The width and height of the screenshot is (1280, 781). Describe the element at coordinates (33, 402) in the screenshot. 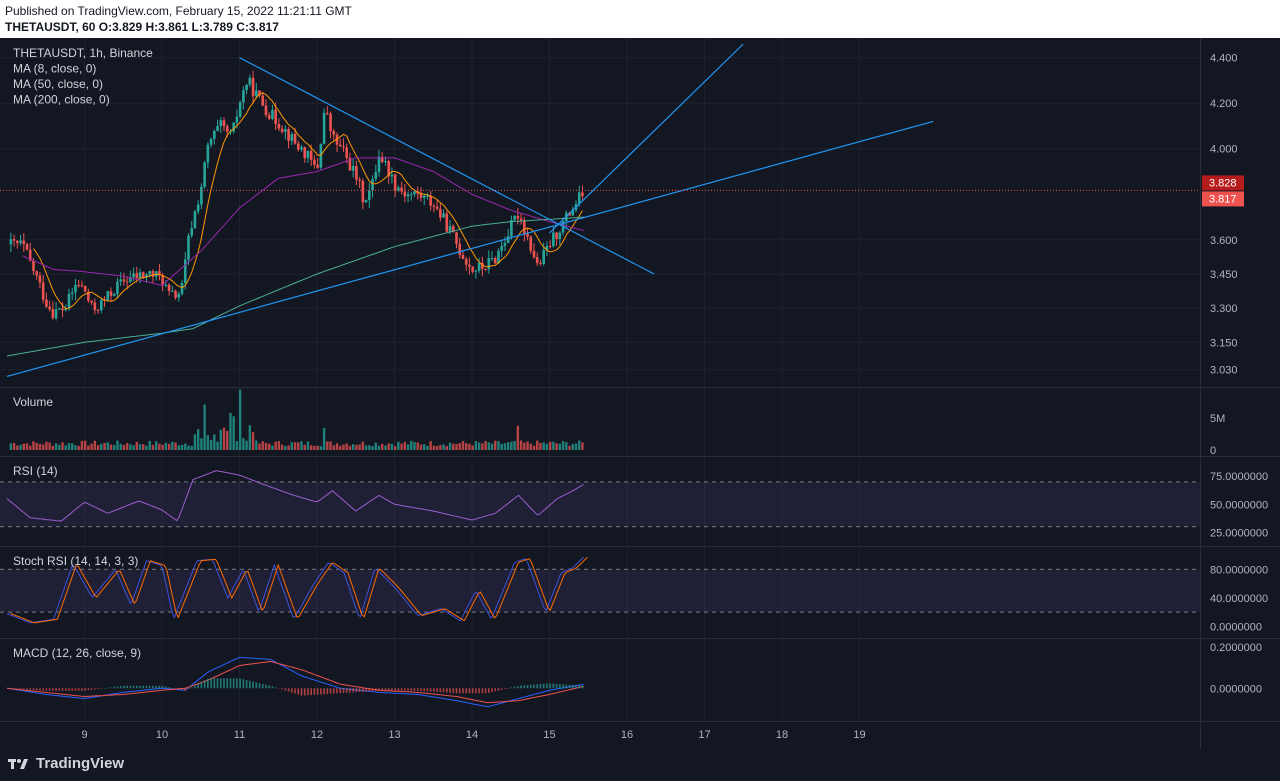

I see `indicator-legend: Volume` at that location.